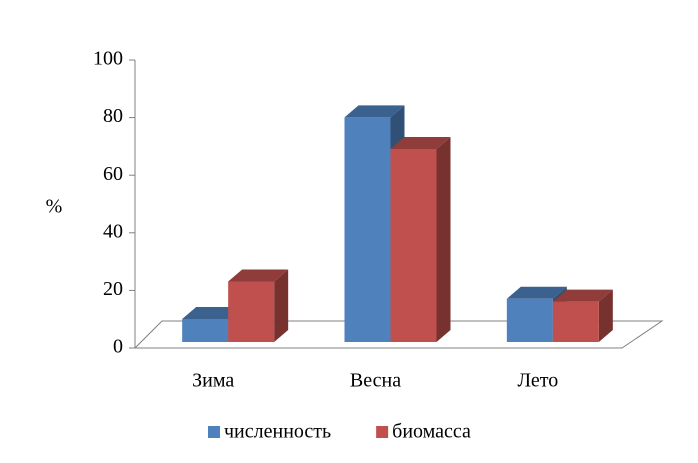 The width and height of the screenshot is (698, 463). Describe the element at coordinates (118, 347) in the screenshot. I see `y-tick-label: 0` at that location.